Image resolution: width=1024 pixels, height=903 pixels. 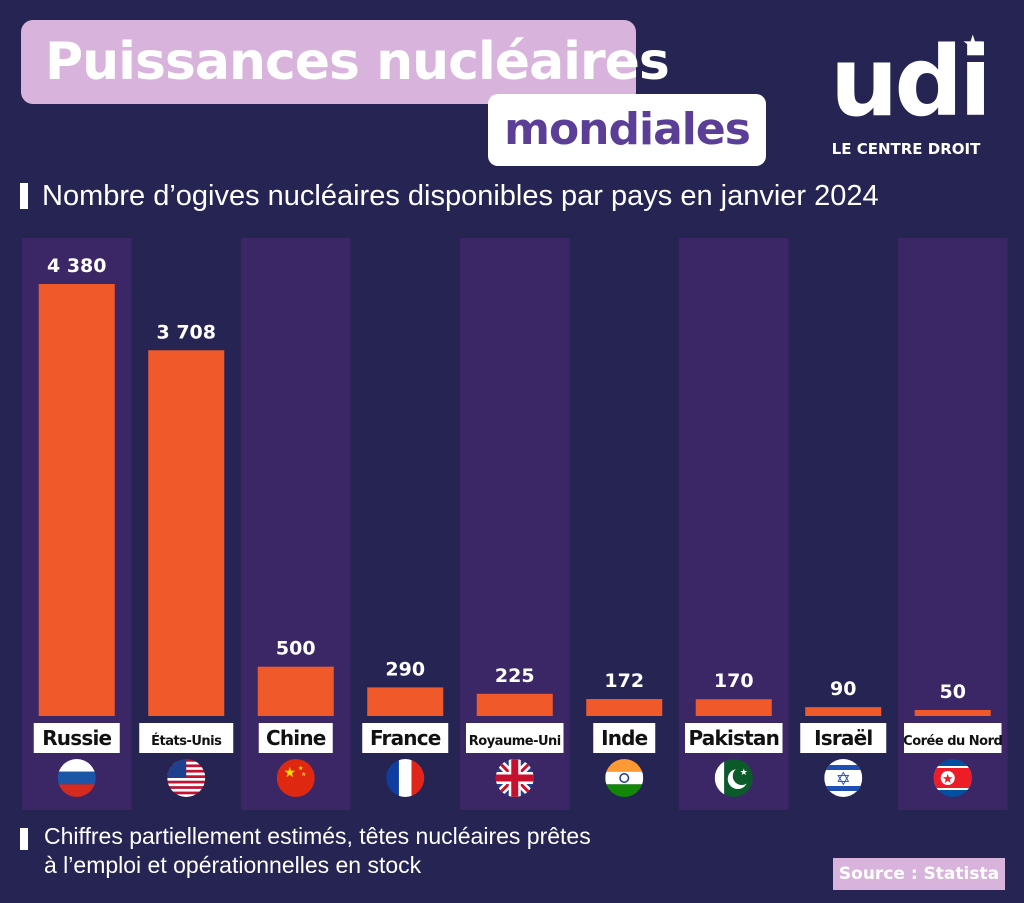 I want to click on category-label-7: Israël, so click(x=843, y=738).